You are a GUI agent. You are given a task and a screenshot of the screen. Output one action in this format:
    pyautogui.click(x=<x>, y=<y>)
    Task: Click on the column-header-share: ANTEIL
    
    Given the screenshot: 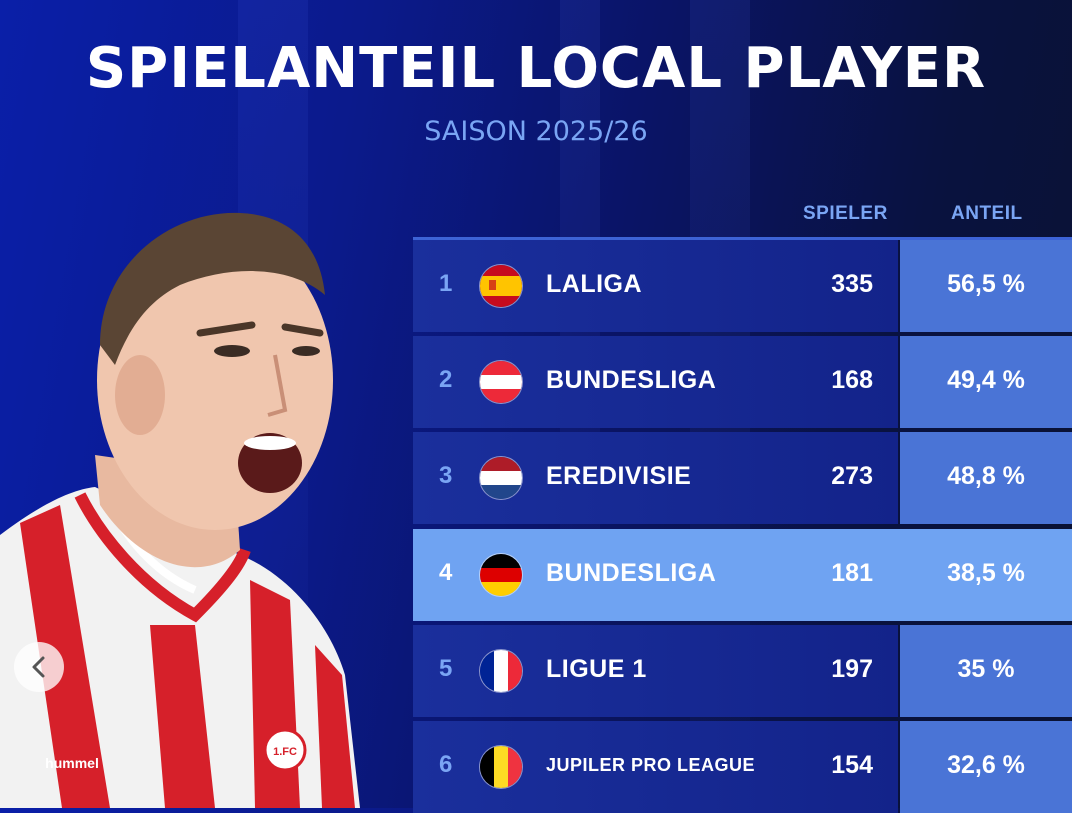 What is the action you would take?
    pyautogui.click(x=987, y=213)
    